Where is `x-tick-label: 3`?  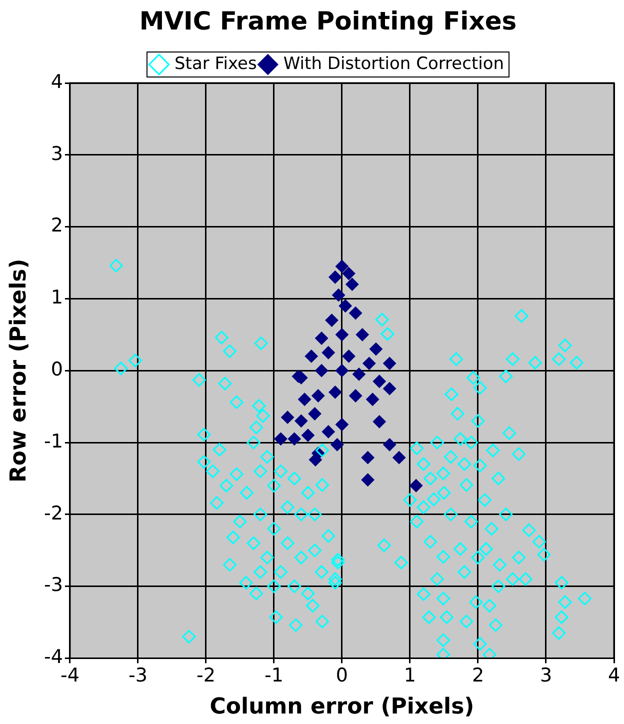 x-tick-label: 3 is located at coordinates (546, 675).